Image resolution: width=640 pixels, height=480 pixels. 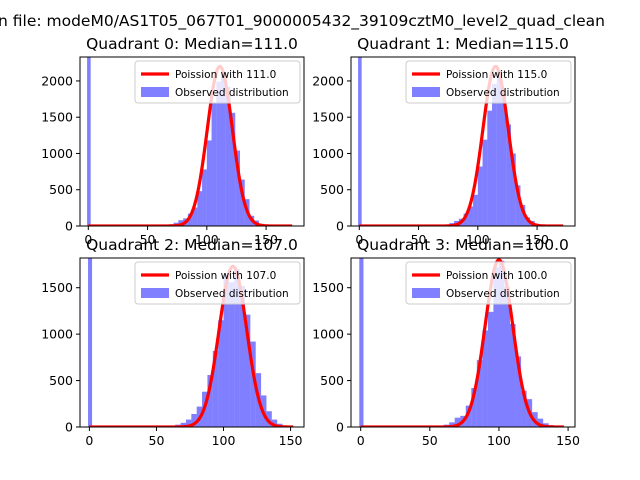 I want to click on legend: Poission with 100.0 Observed distribution, so click(x=488, y=283).